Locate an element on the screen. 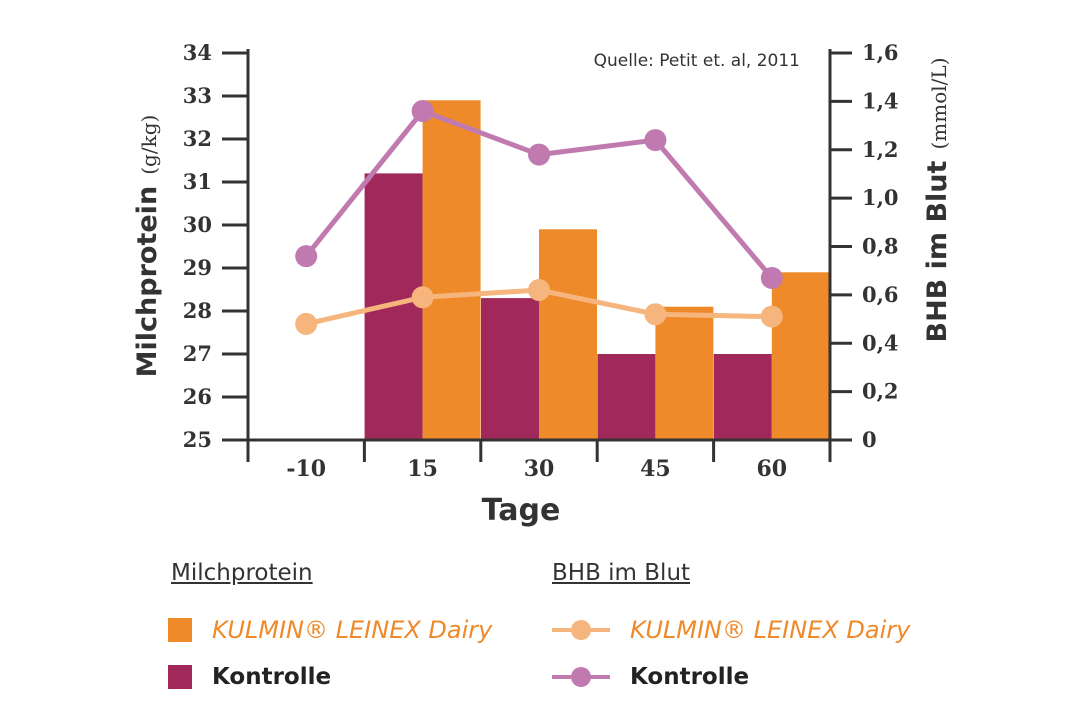 The image size is (1080, 720). x-tick-label-30: 30 is located at coordinates (539, 469).